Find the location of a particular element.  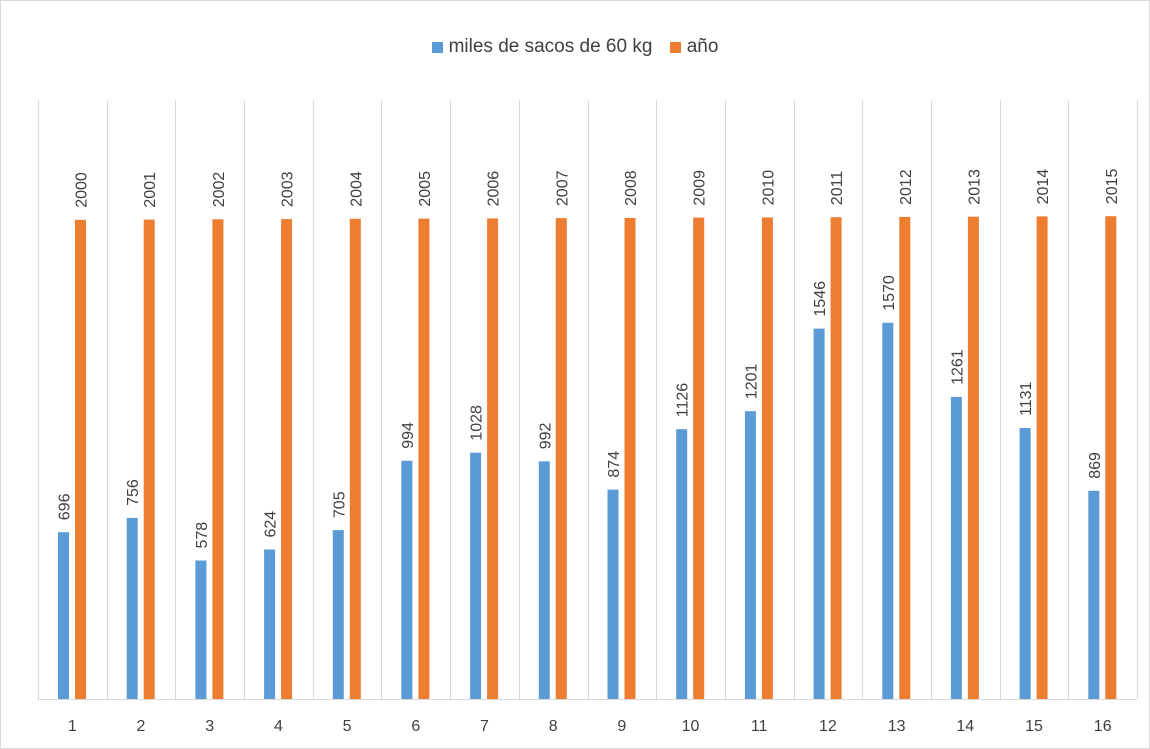

x-tick-label: 5 is located at coordinates (347, 726).